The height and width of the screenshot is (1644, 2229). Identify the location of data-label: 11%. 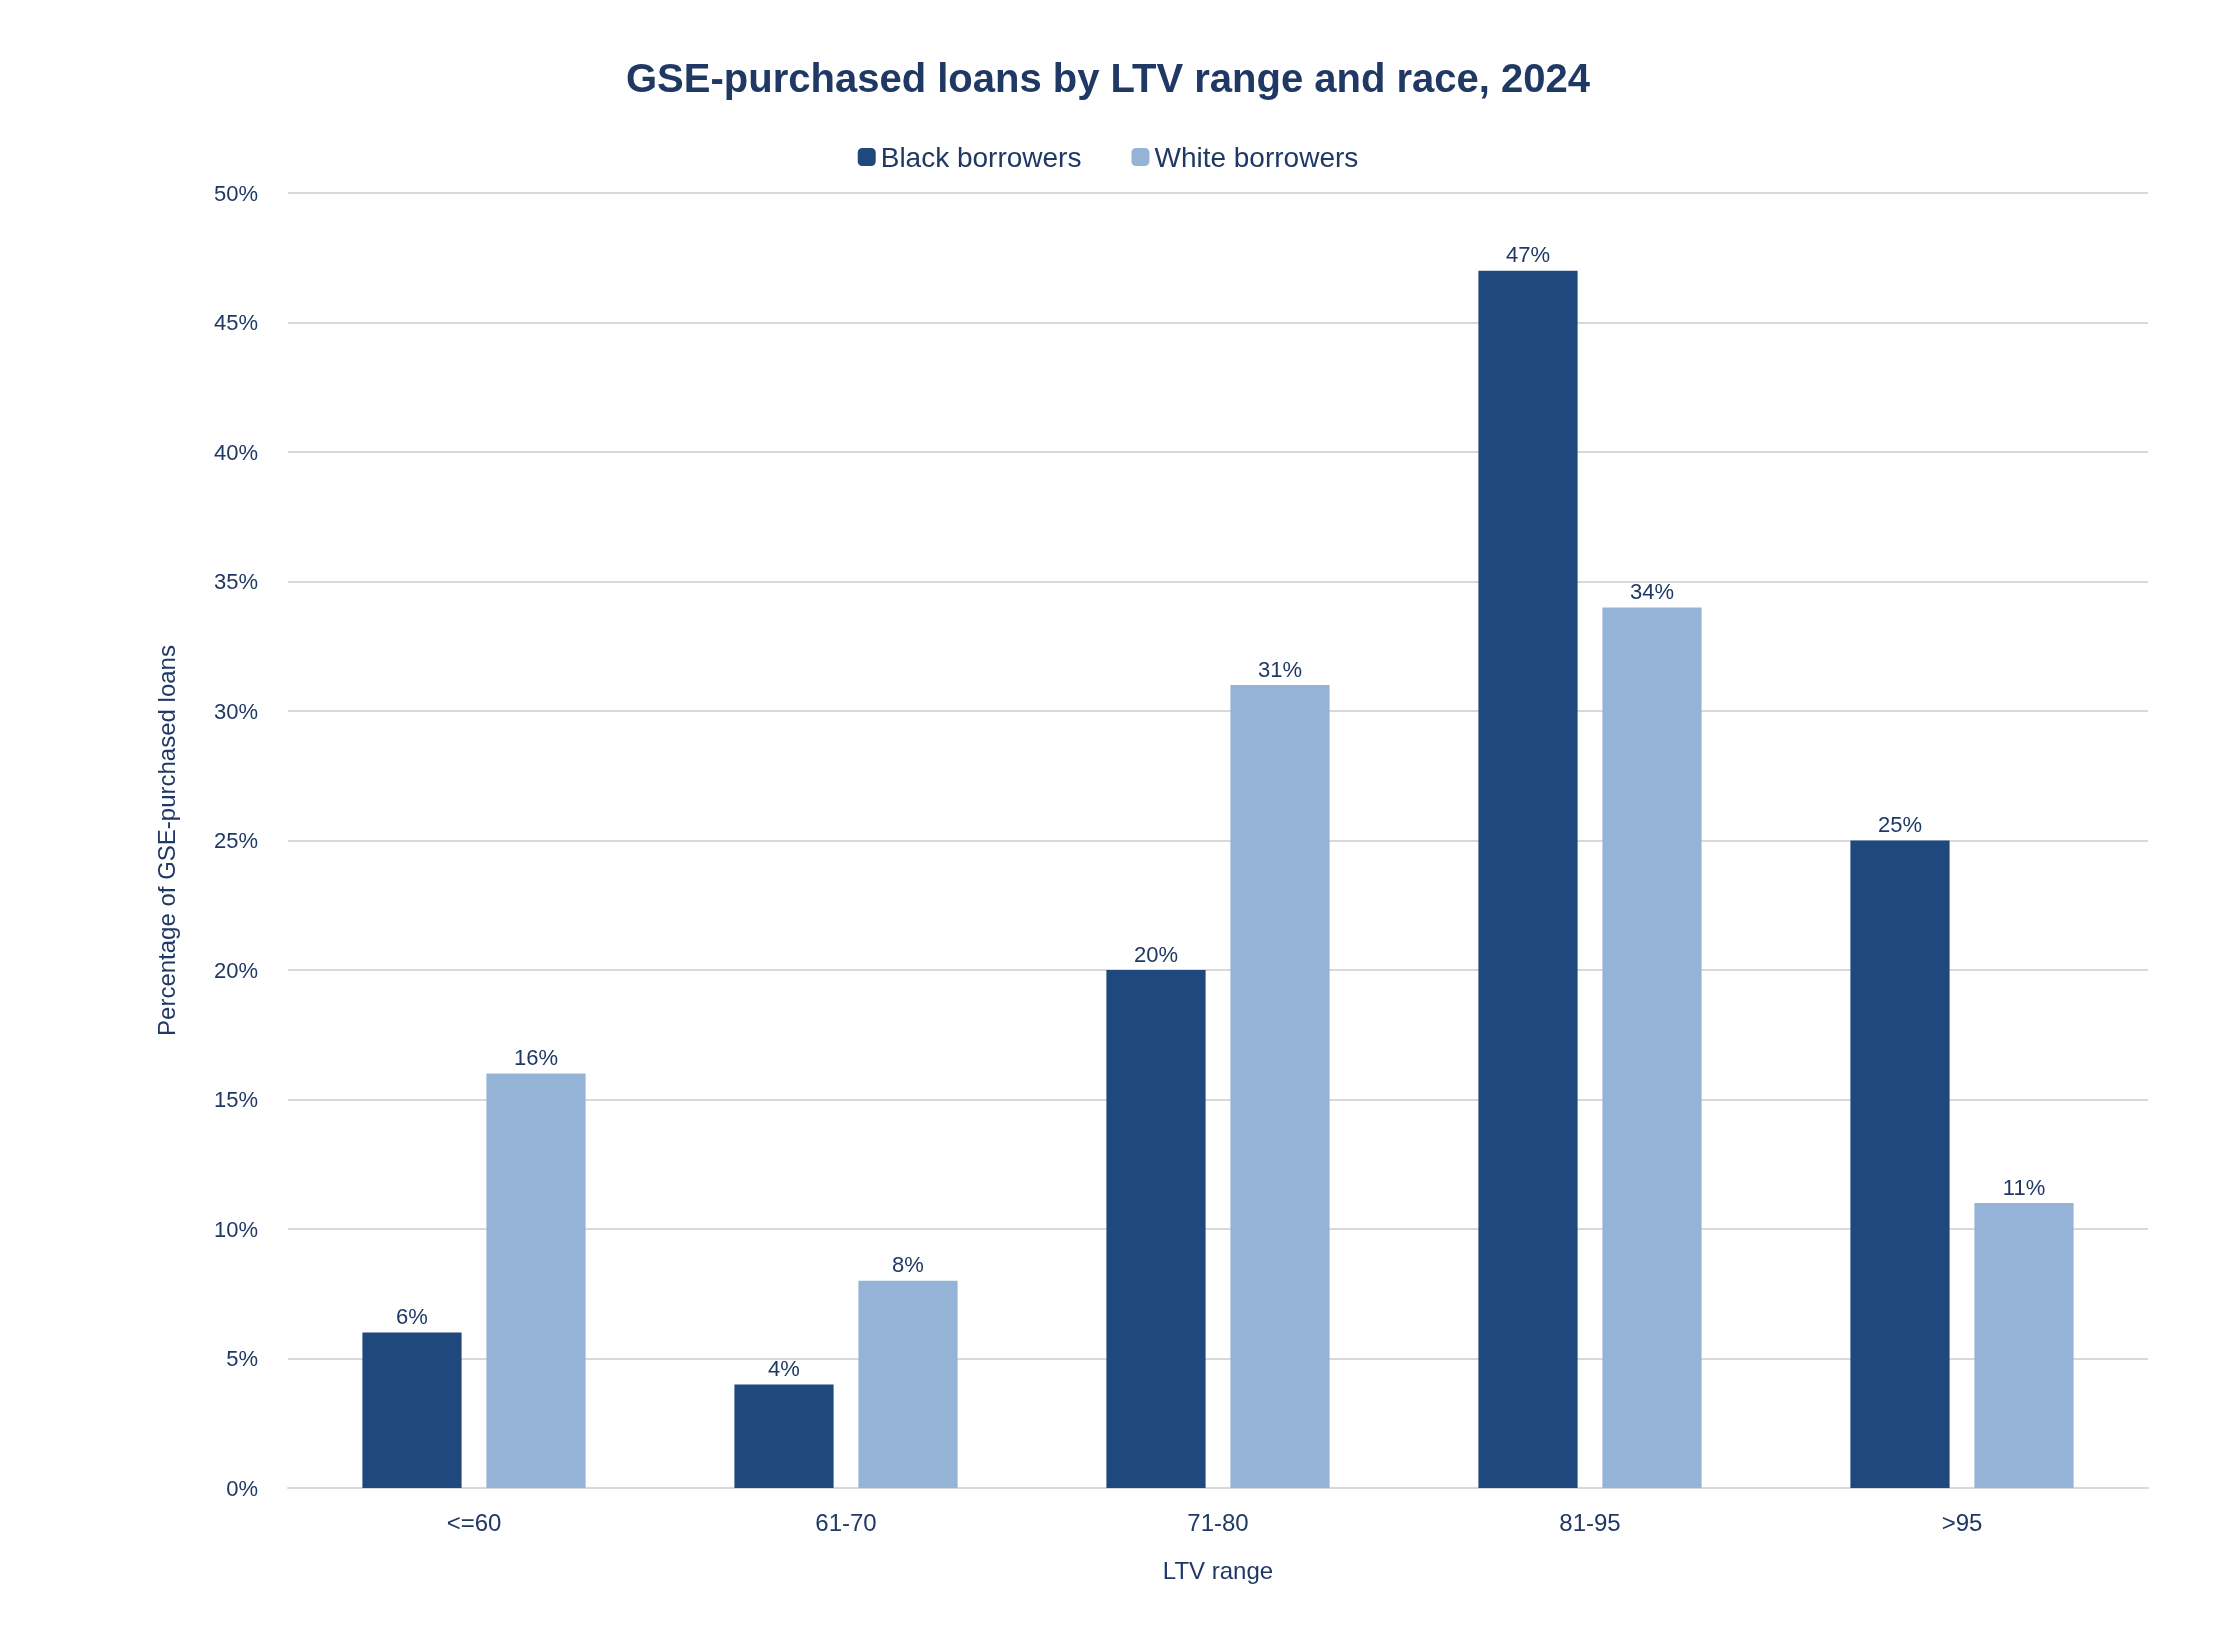
(2024, 1187).